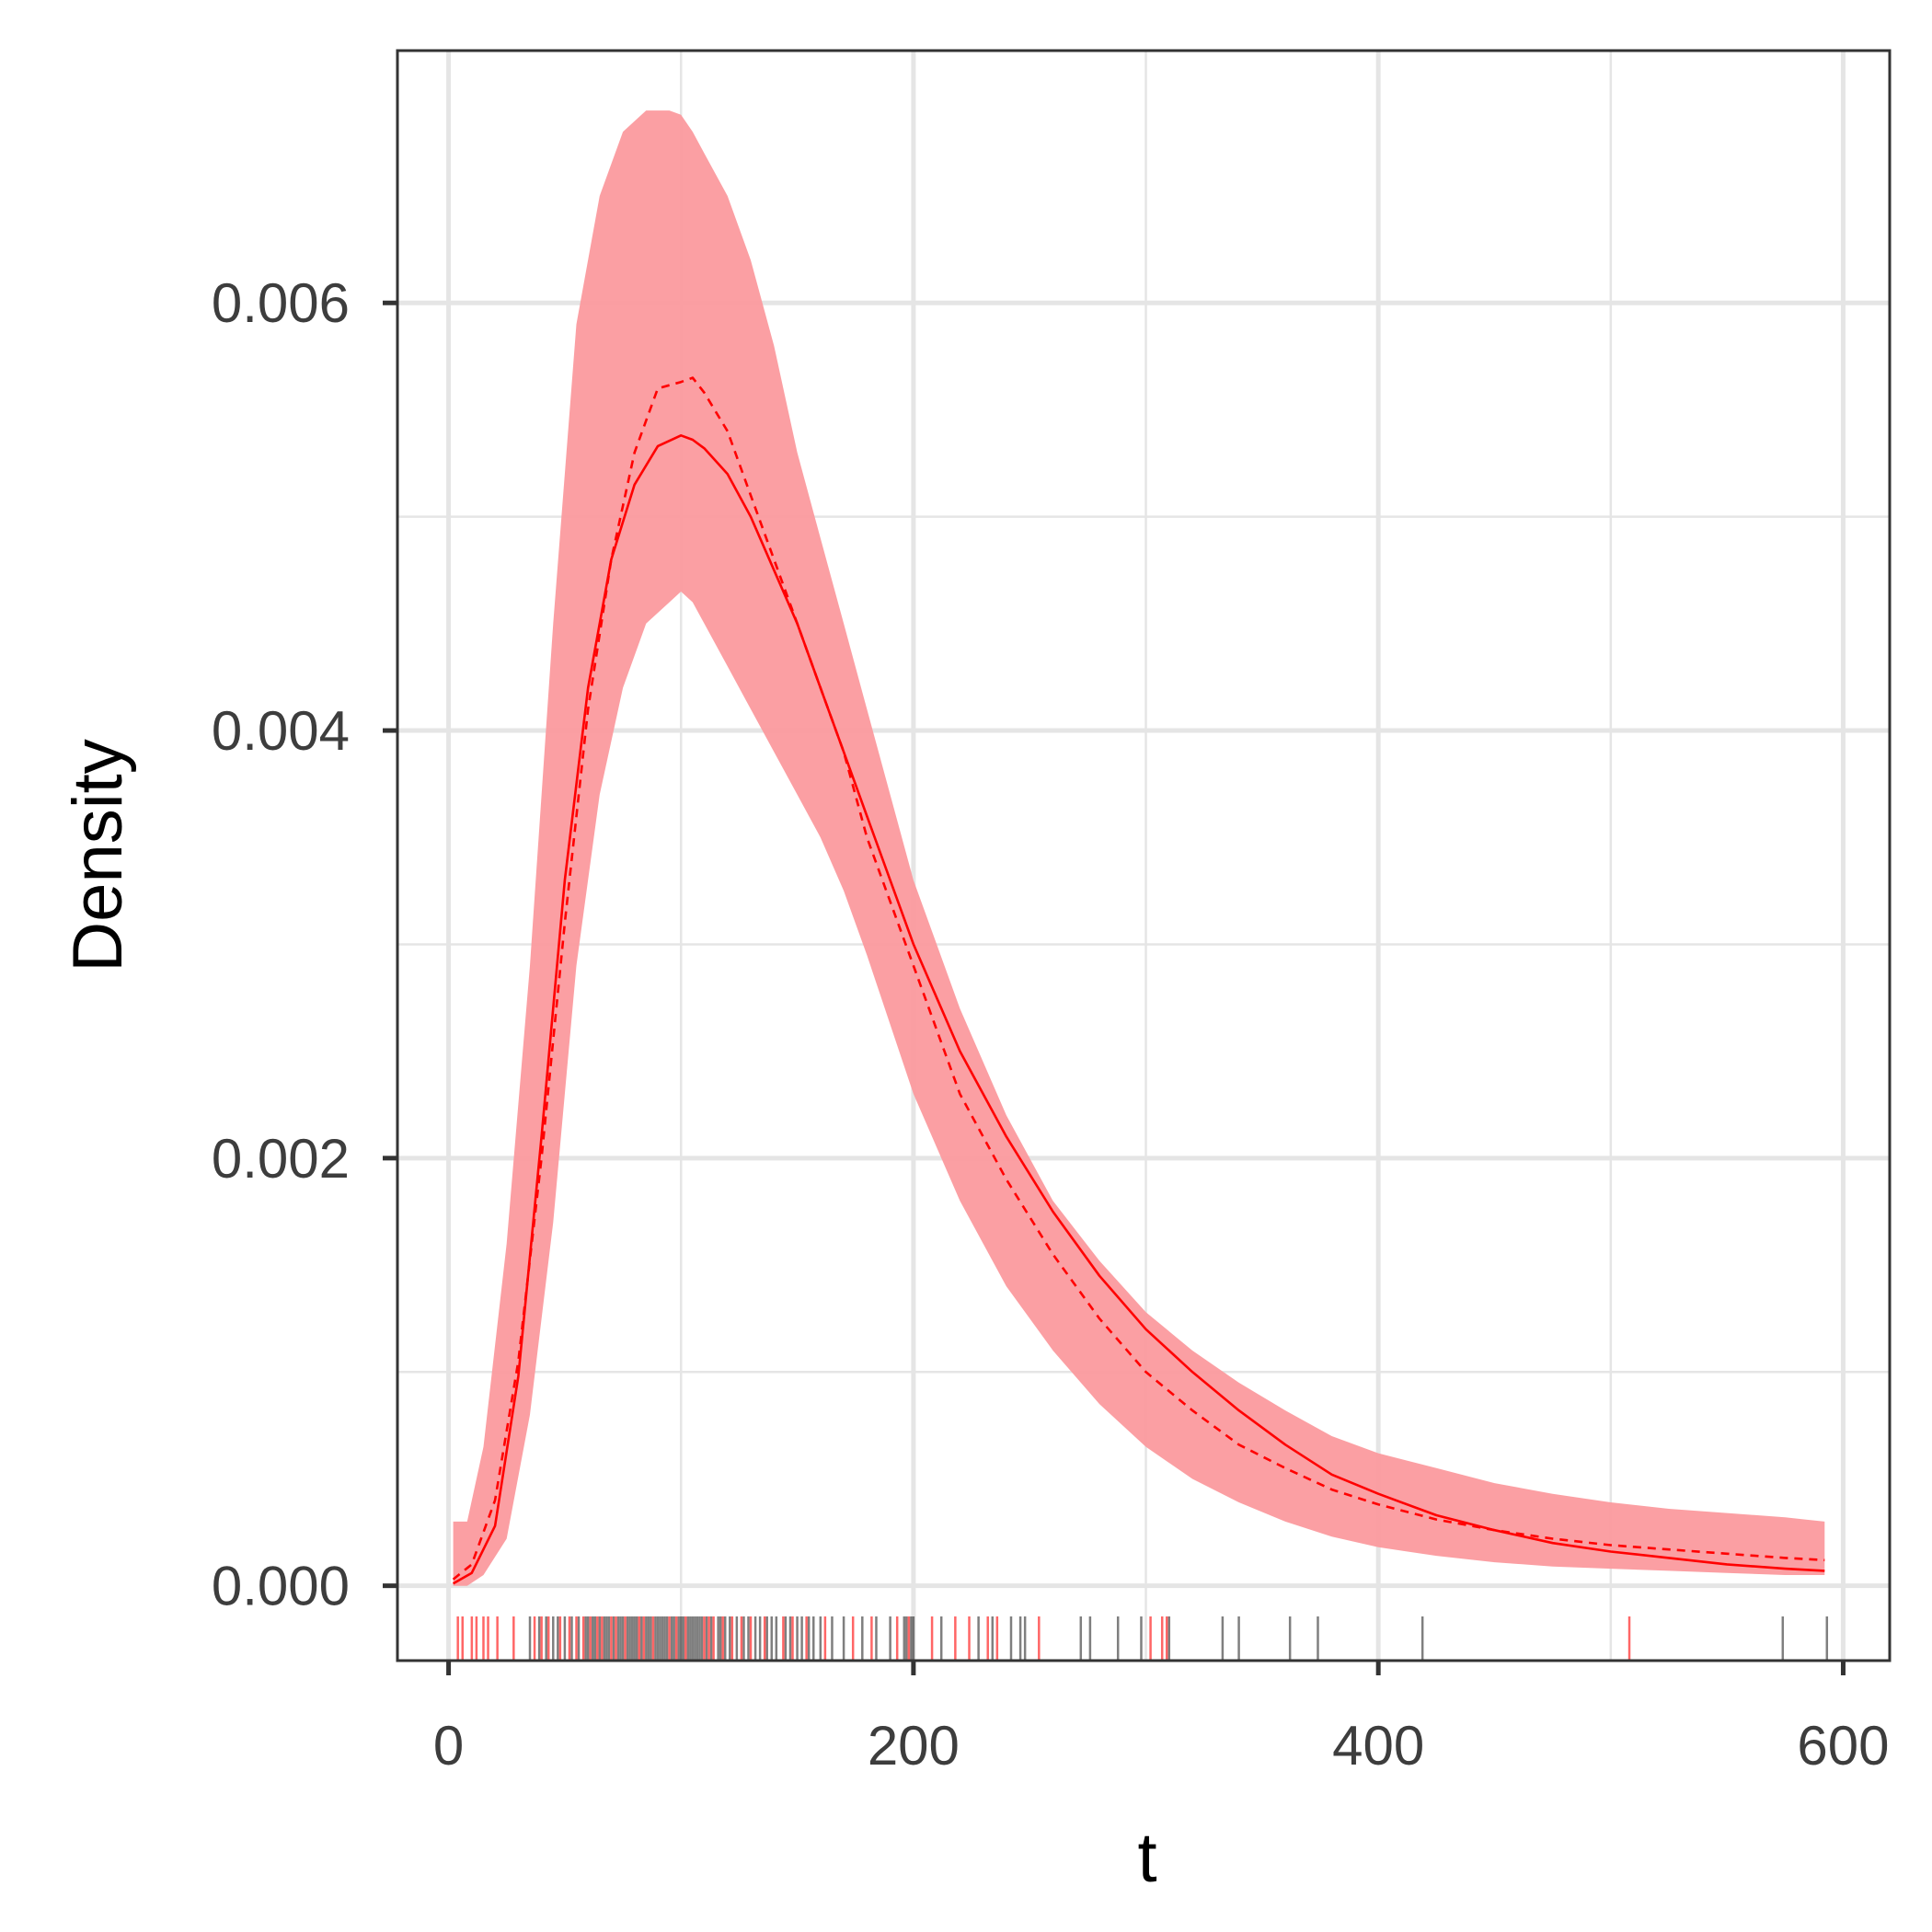 This screenshot has height=1932, width=1932. What do you see at coordinates (281, 731) in the screenshot?
I see `y-tick-label: 0.004` at bounding box center [281, 731].